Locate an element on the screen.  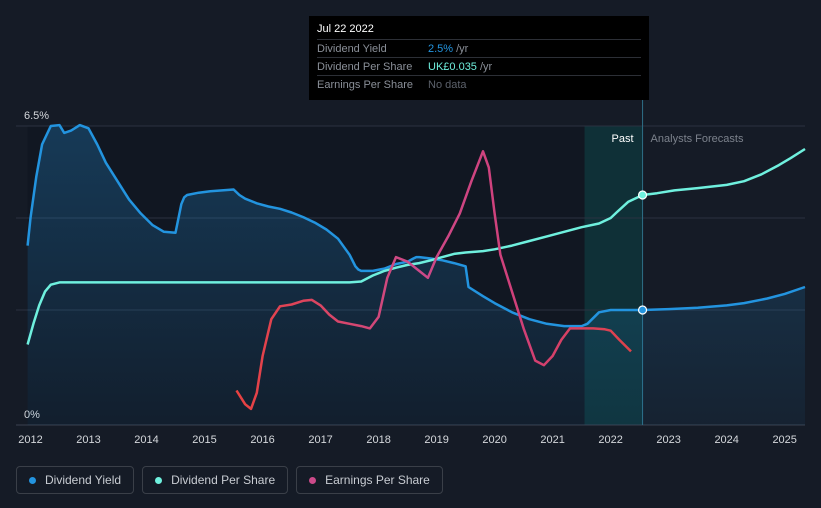
tooltip-row-yield: Dividend Yield 2.5% /yr is located at coordinates (479, 48).